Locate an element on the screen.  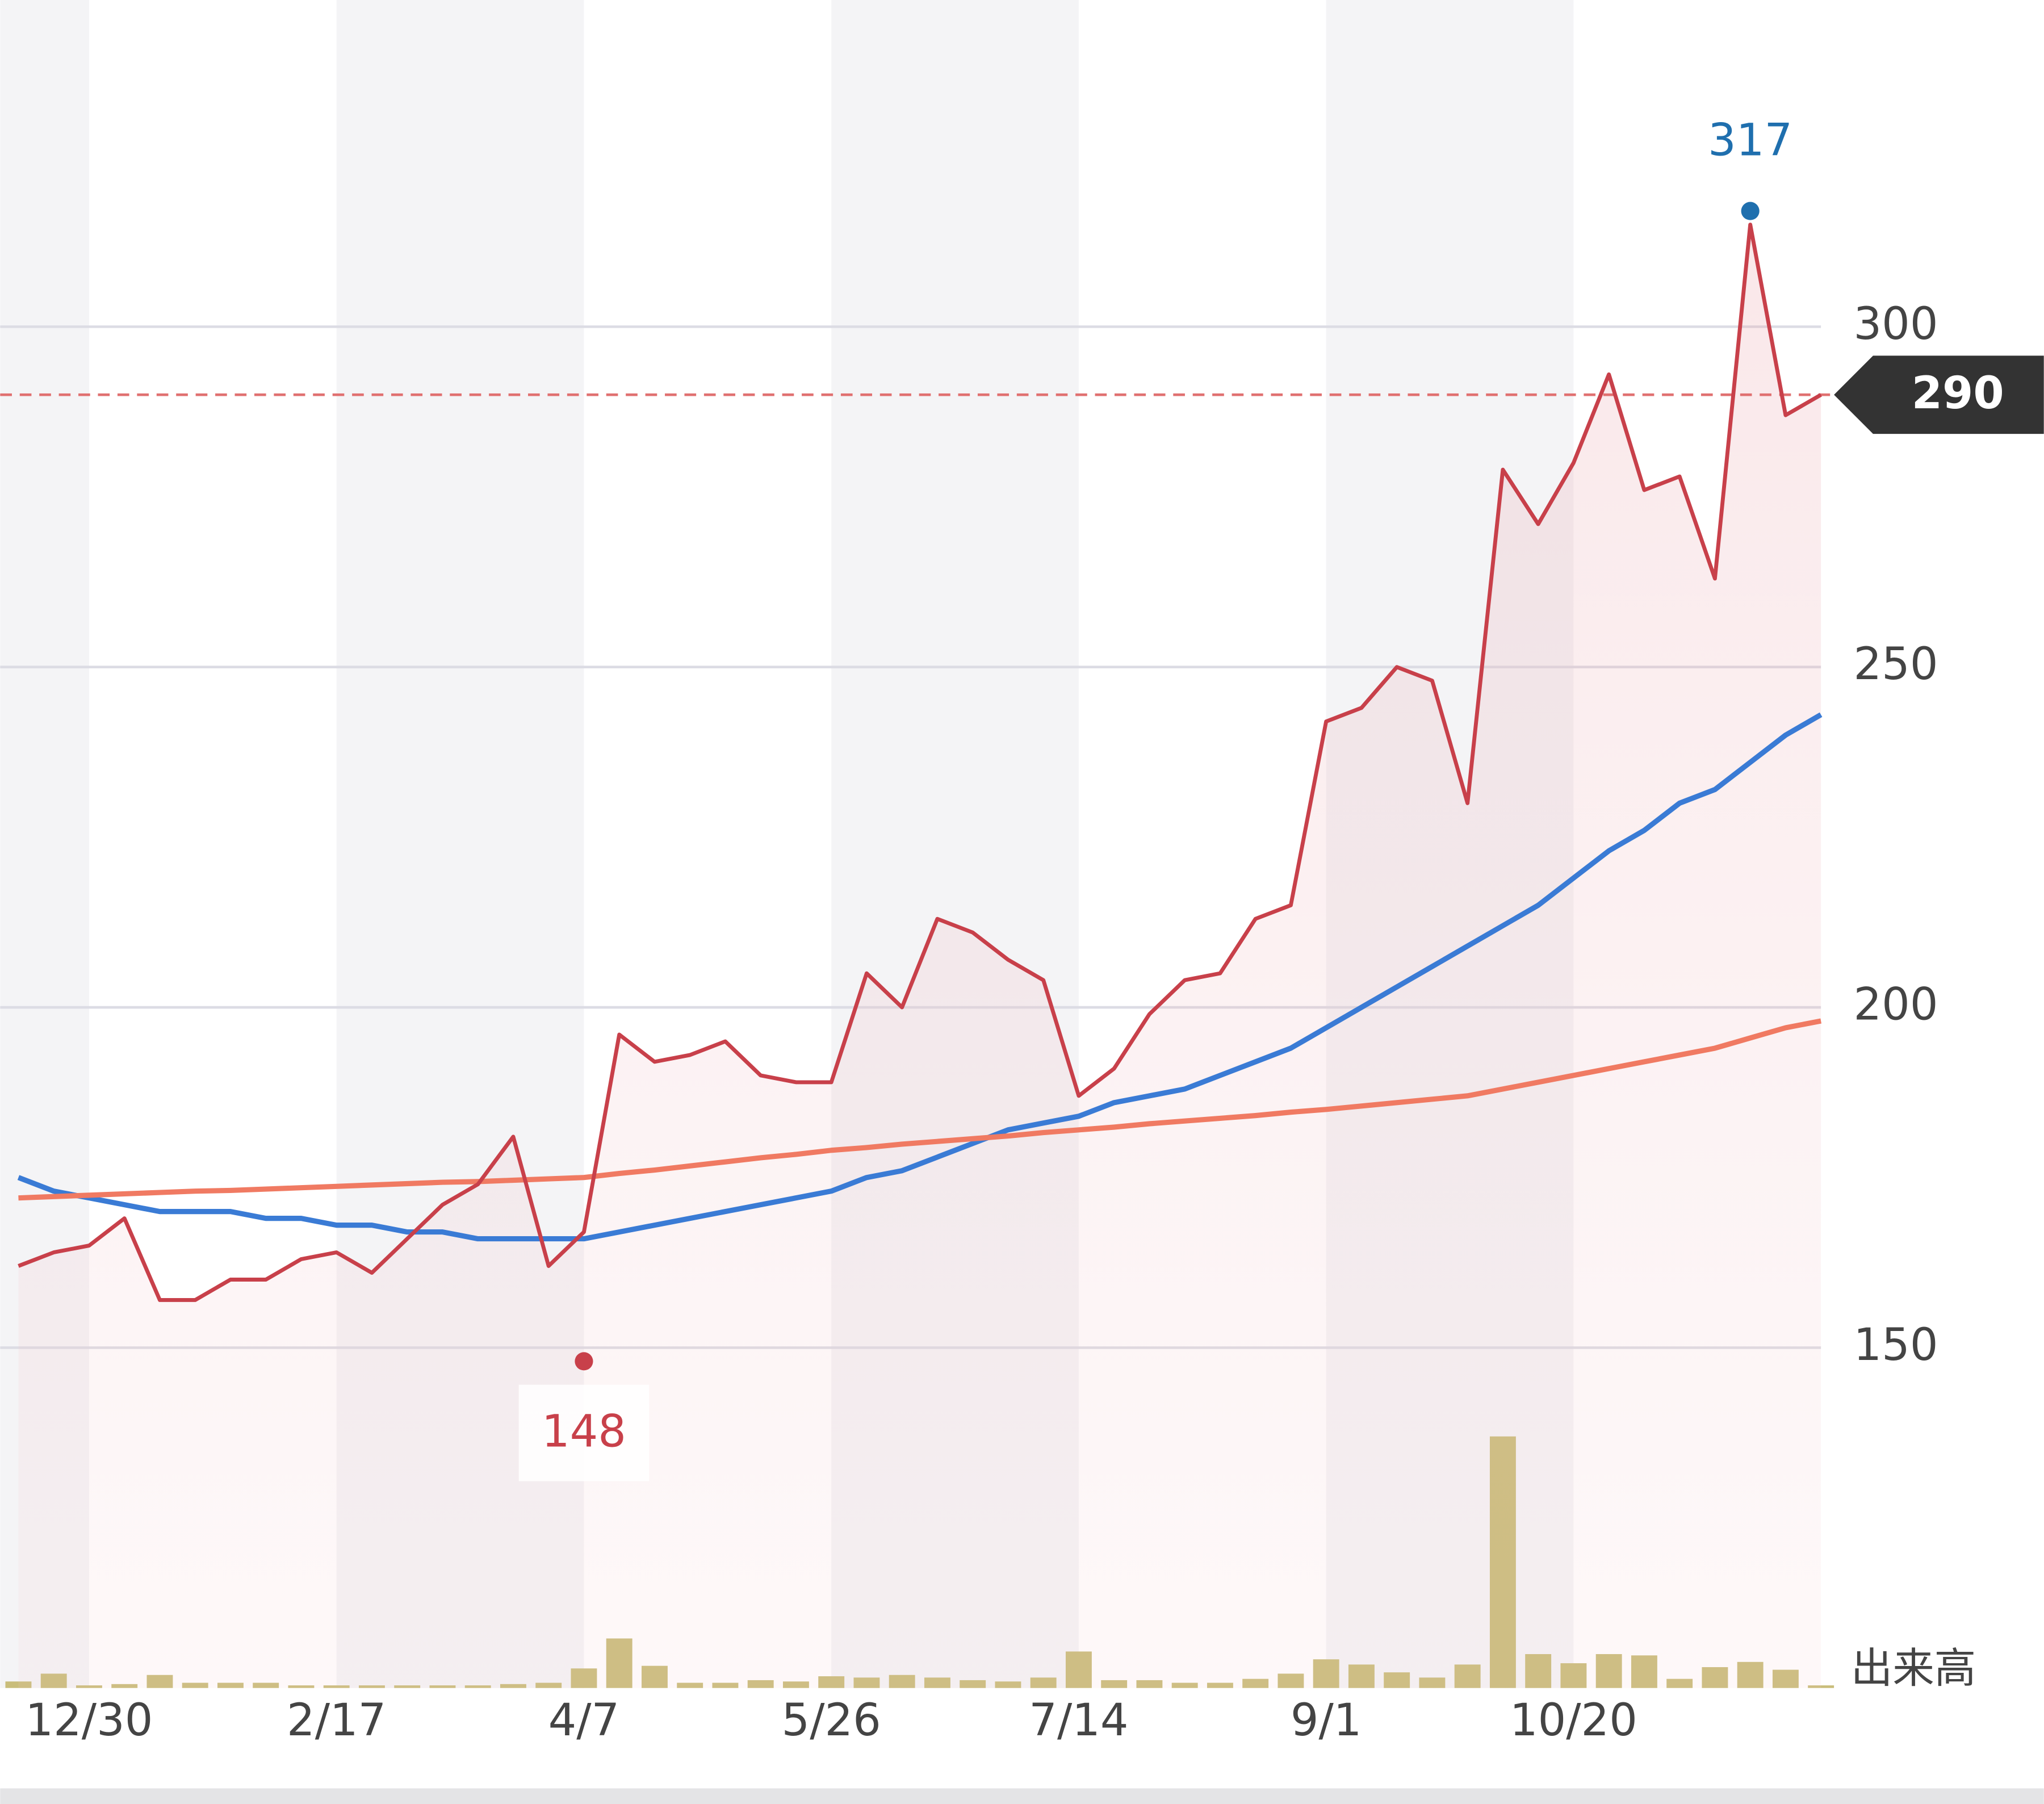
high-label: 317 is located at coordinates (1750, 140).